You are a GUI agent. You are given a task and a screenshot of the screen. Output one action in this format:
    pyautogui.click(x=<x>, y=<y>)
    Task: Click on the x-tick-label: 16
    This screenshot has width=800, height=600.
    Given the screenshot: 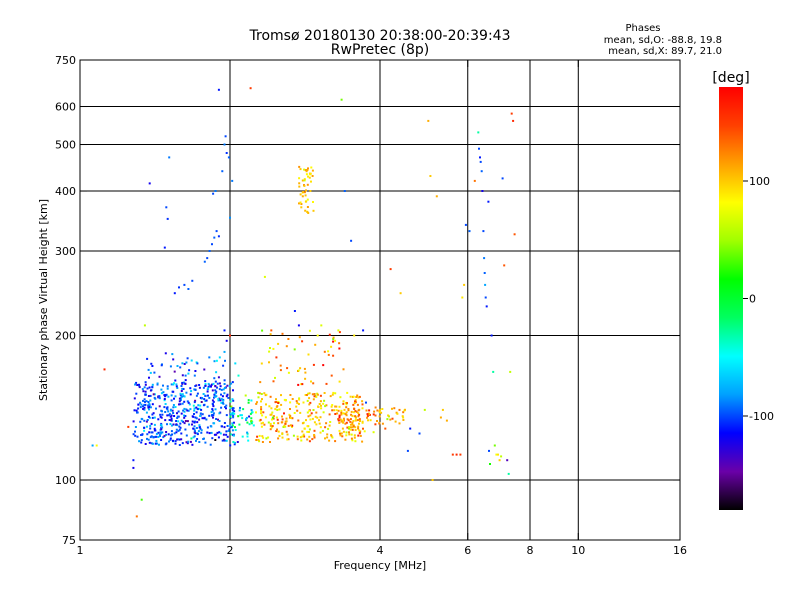 What is the action you would take?
    pyautogui.click(x=680, y=550)
    